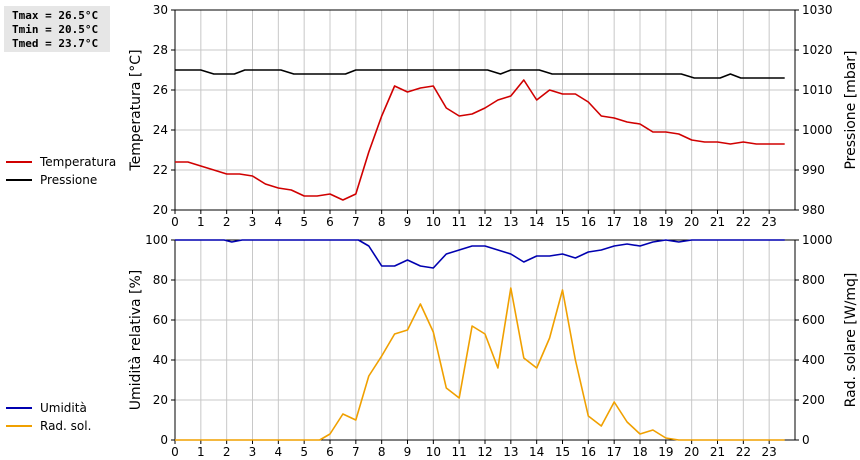 This screenshot has height=460, width=860. Describe the element at coordinates (813, 400) in the screenshot. I see `y-right-tick-label-bottom: 200` at that location.